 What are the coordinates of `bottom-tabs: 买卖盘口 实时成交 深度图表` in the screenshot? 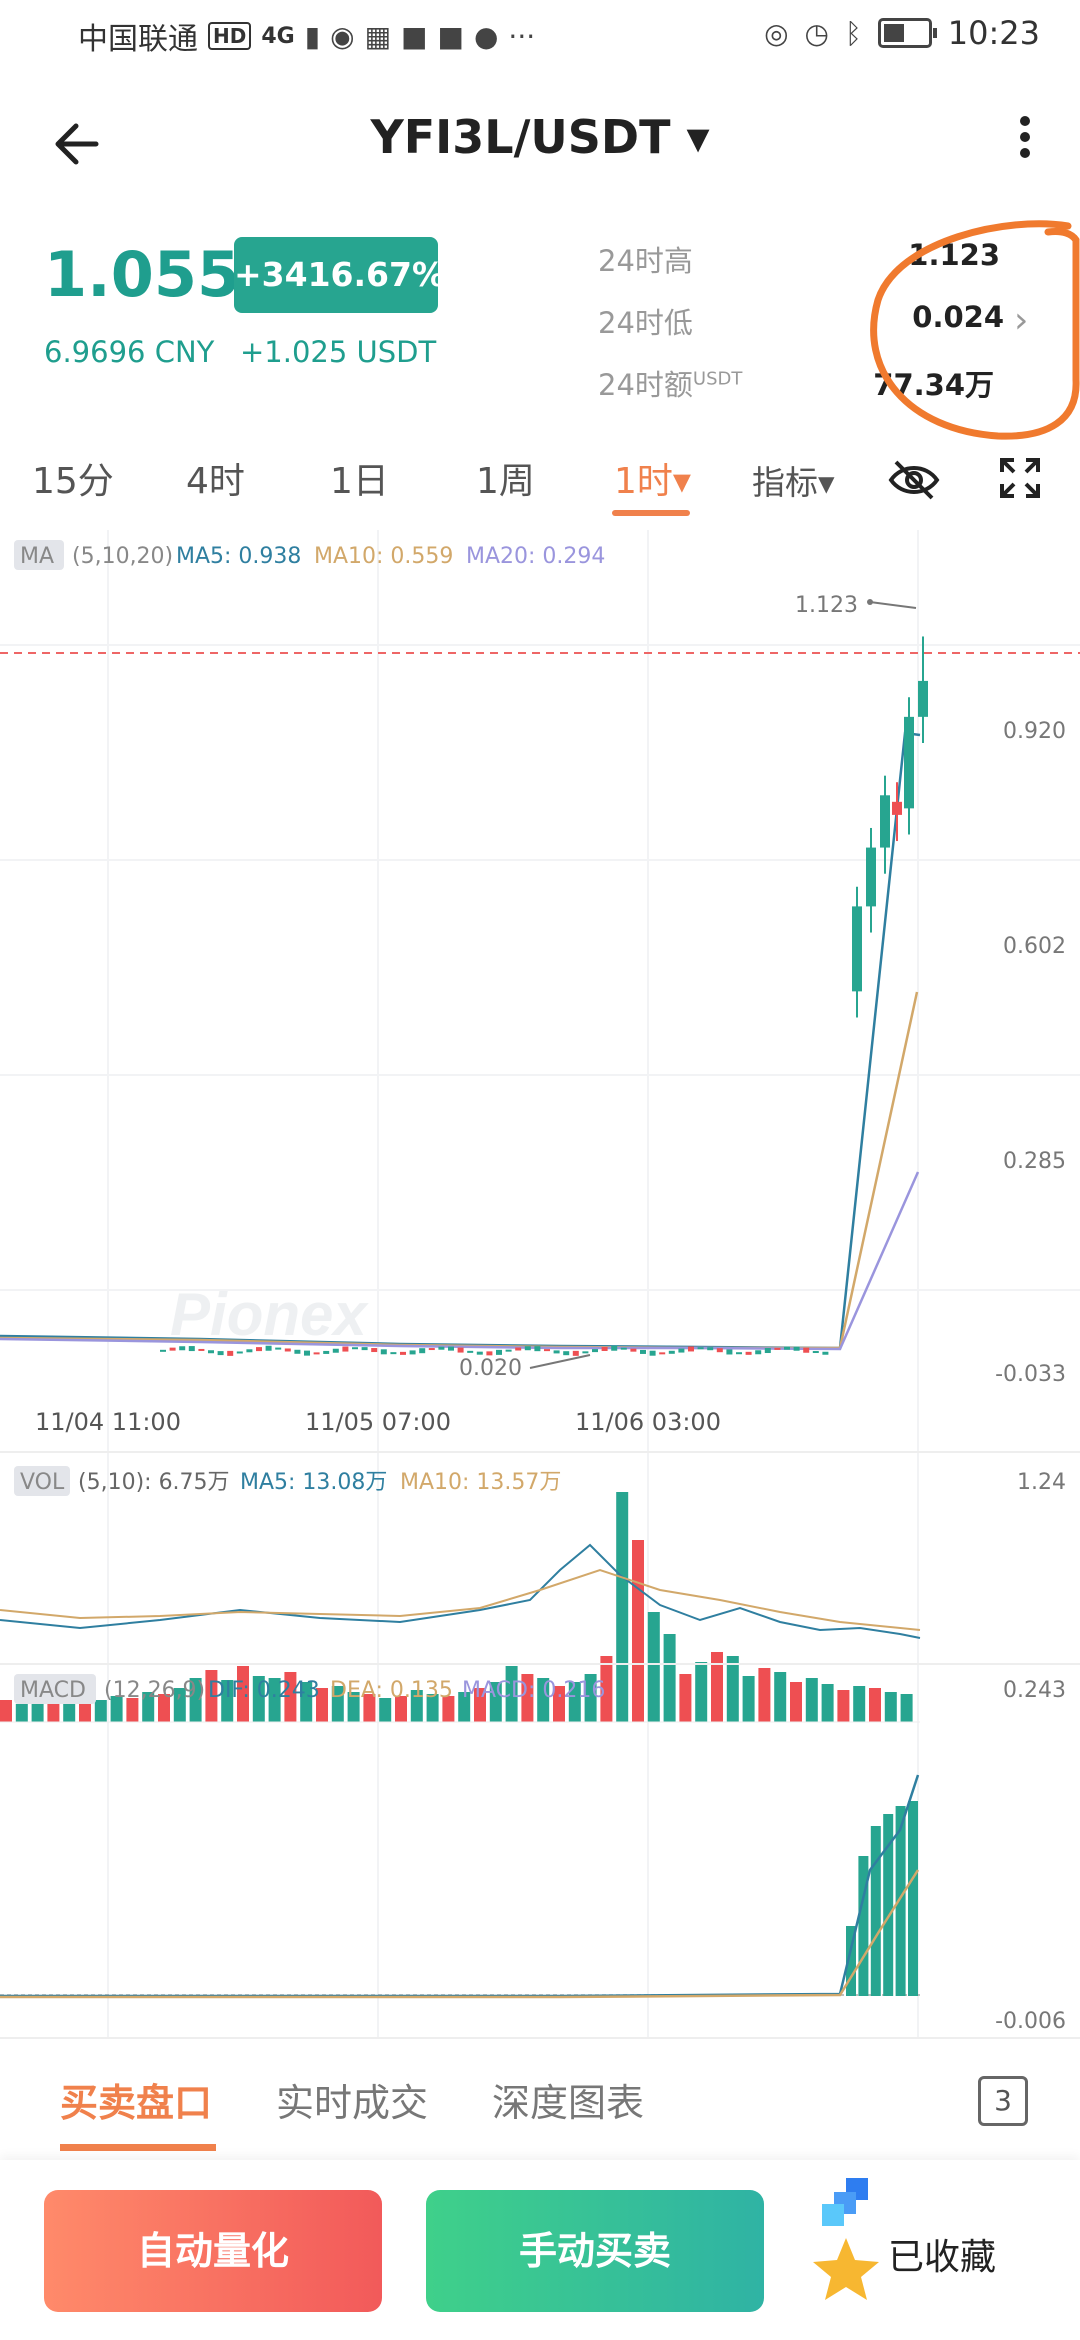 It's located at (540, 2105).